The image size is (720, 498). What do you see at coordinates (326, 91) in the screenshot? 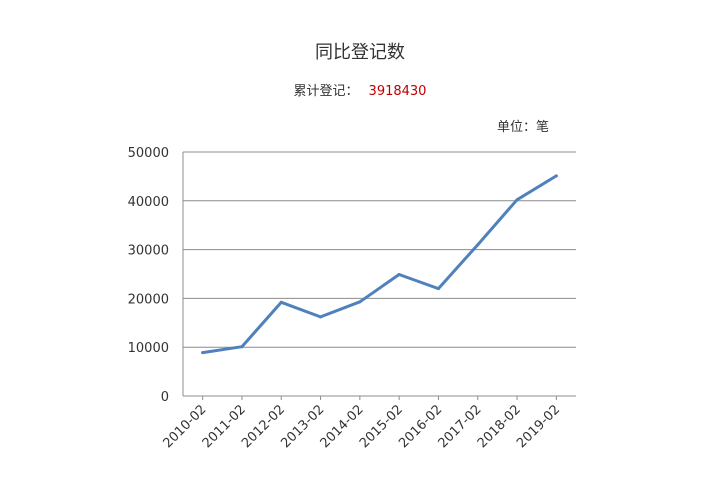
I see `total-registrations-label: 累计登记：` at bounding box center [326, 91].